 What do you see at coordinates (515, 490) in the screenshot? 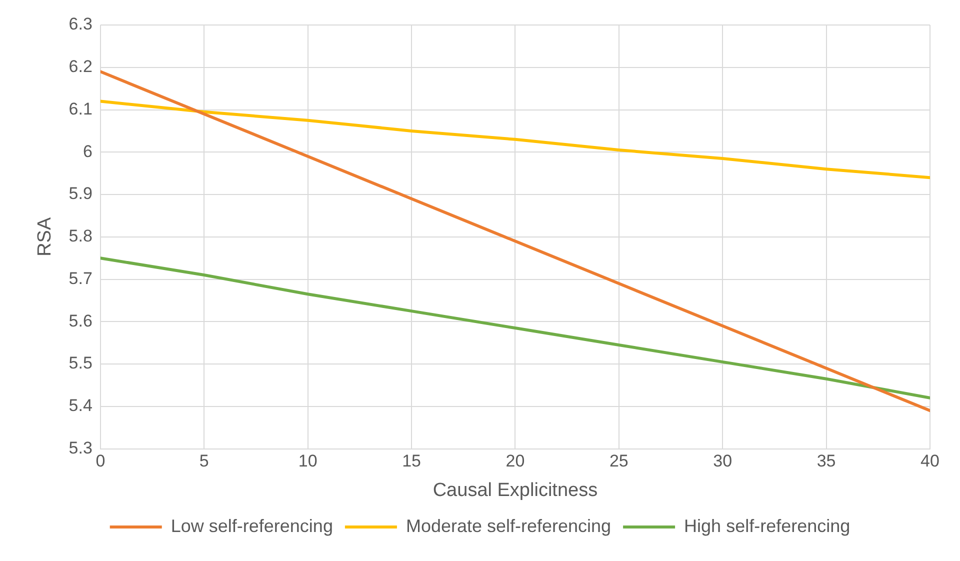
I see `x-axis-title: Causal Explicitness` at bounding box center [515, 490].